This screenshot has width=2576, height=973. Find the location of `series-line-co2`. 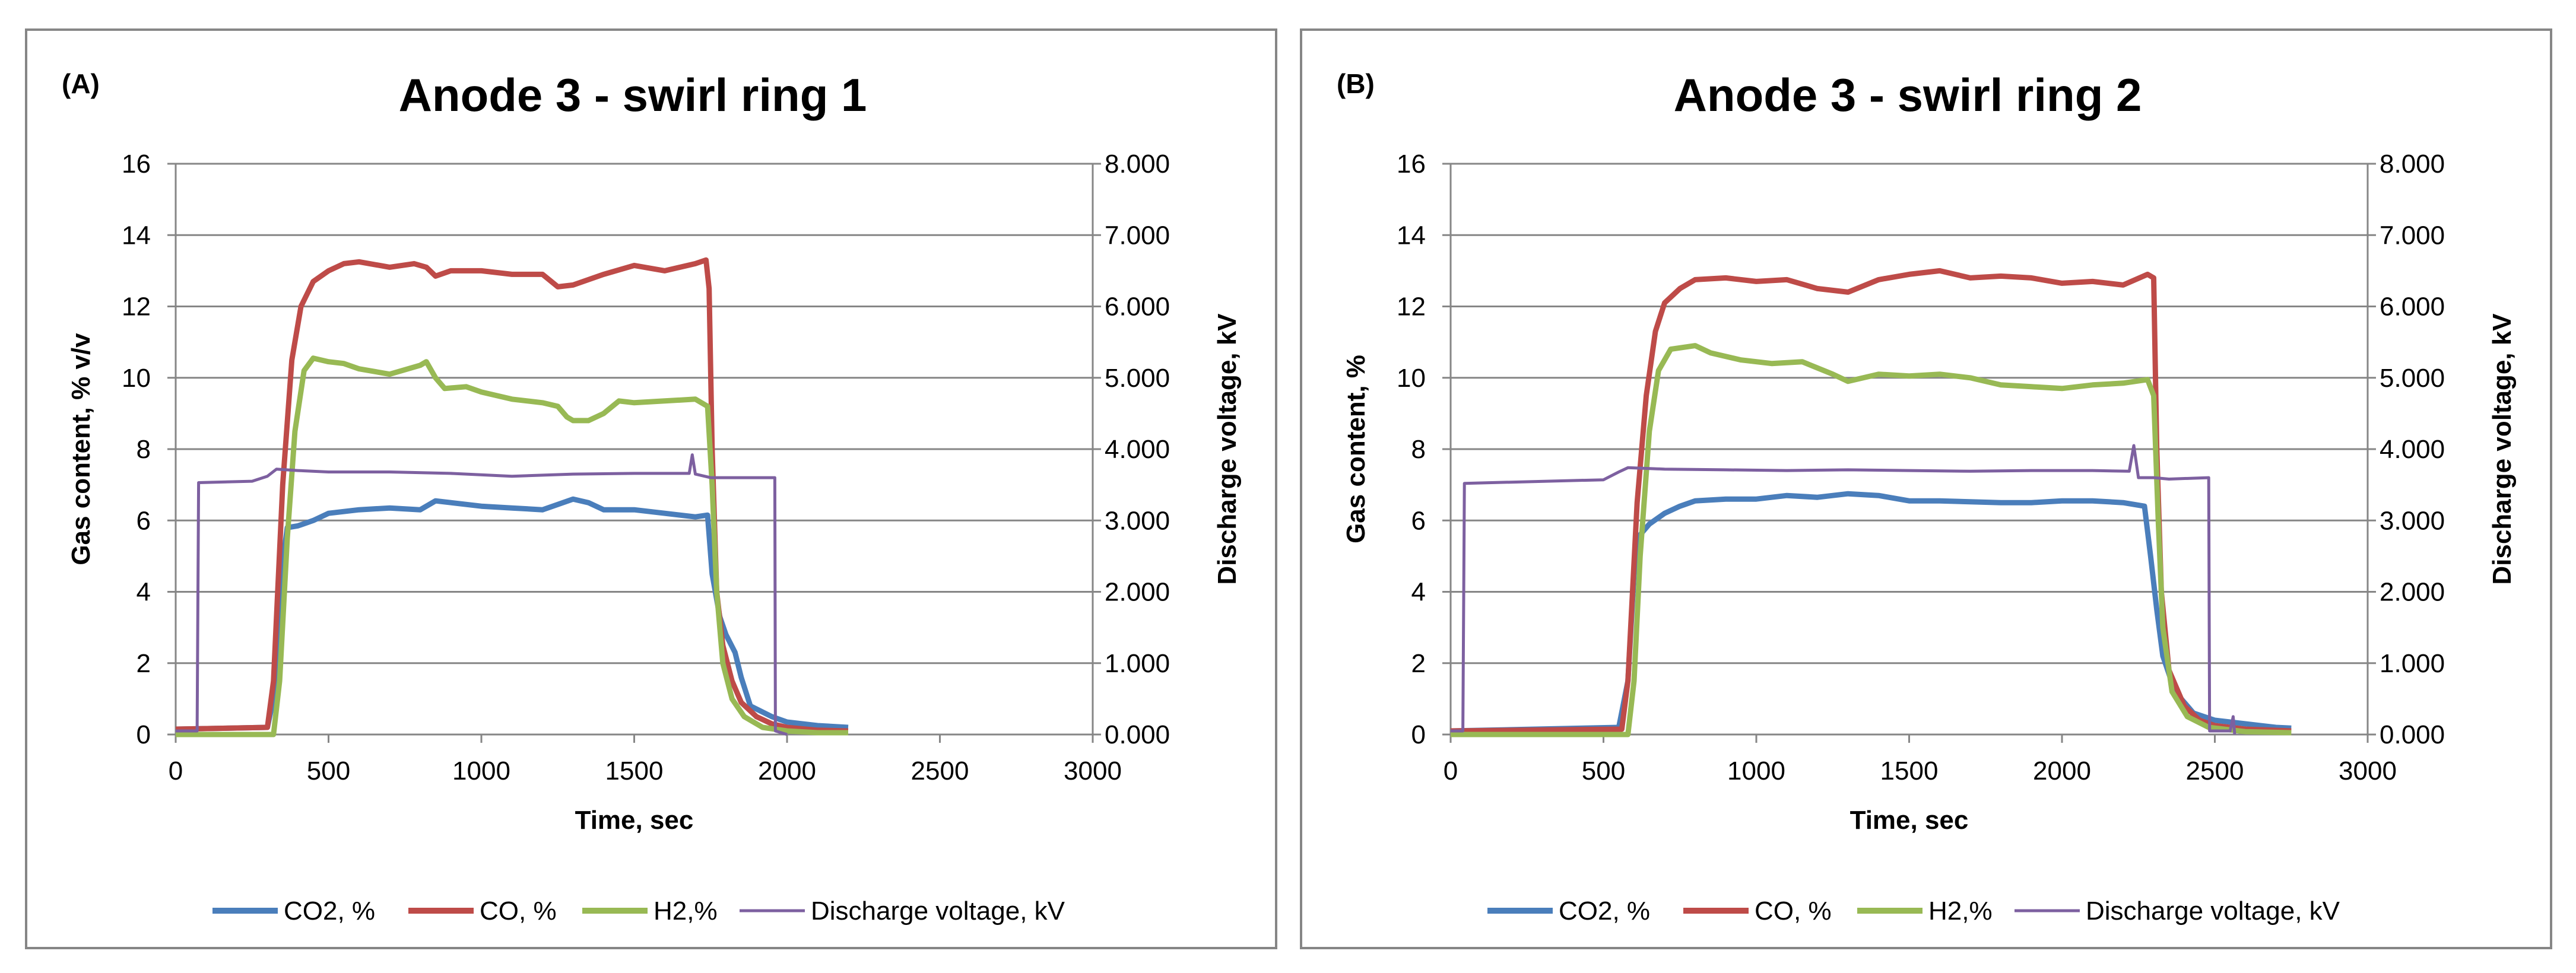

series-line-co2 is located at coordinates (512, 614).